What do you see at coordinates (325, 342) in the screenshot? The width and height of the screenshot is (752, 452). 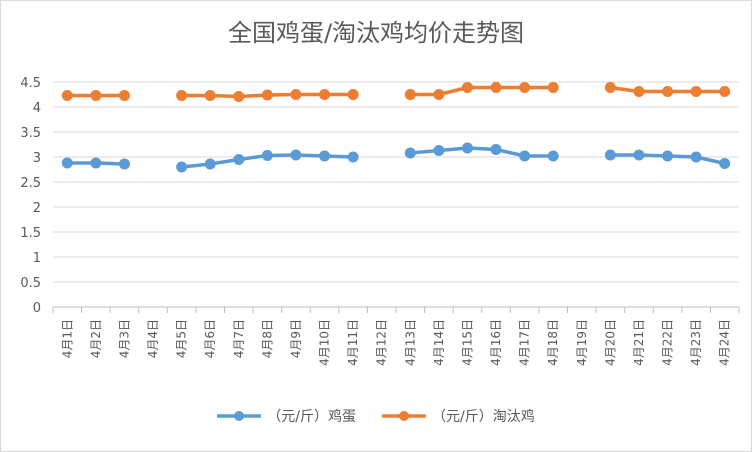 I see `x-tick-label: 4月10日` at bounding box center [325, 342].